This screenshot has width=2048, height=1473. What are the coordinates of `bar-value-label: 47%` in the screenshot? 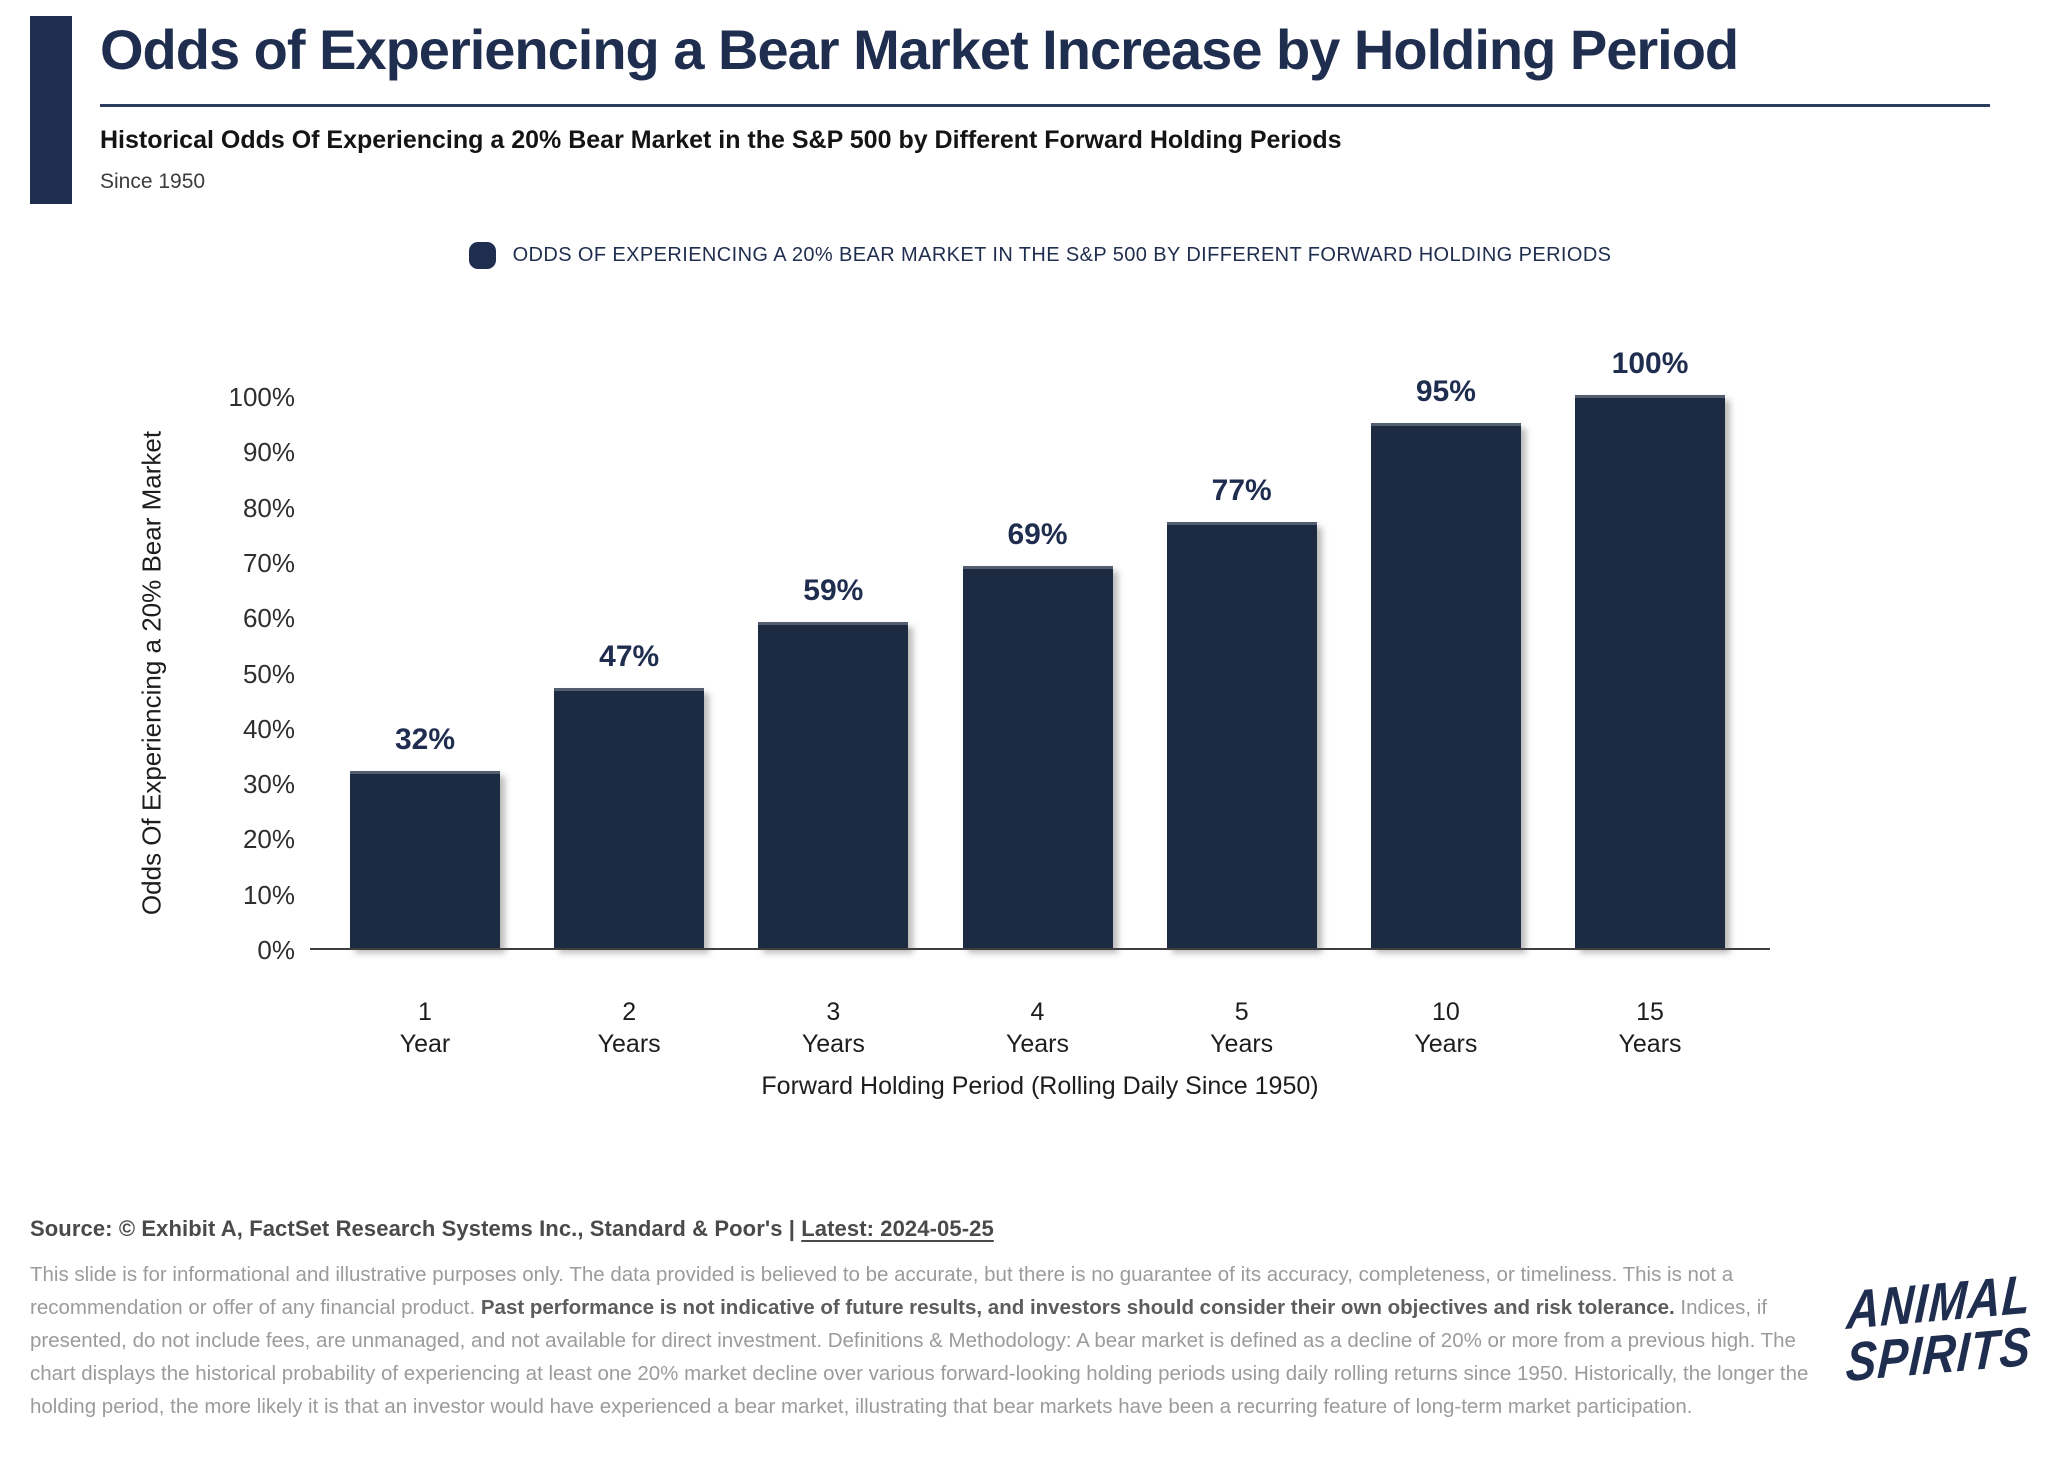 It's located at (629, 657).